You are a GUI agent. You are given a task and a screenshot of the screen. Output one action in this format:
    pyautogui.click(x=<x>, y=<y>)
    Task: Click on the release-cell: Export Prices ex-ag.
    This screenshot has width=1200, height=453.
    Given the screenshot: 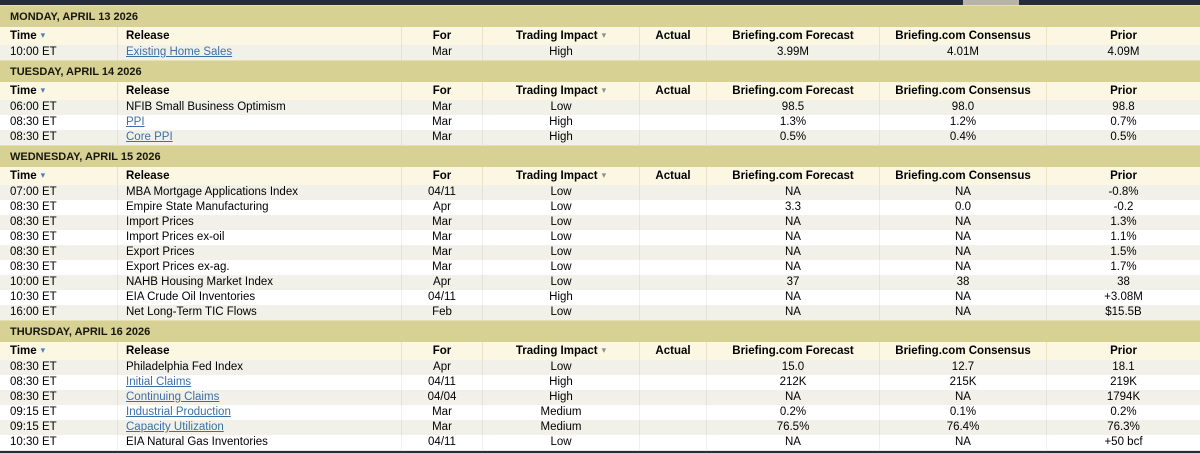 What is the action you would take?
    pyautogui.click(x=260, y=267)
    